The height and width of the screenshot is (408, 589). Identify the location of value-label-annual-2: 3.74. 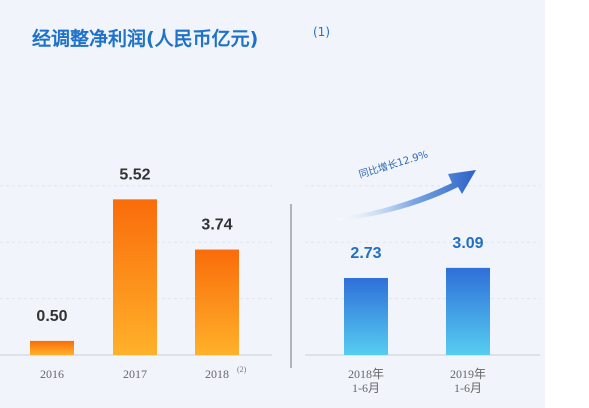
(216, 225).